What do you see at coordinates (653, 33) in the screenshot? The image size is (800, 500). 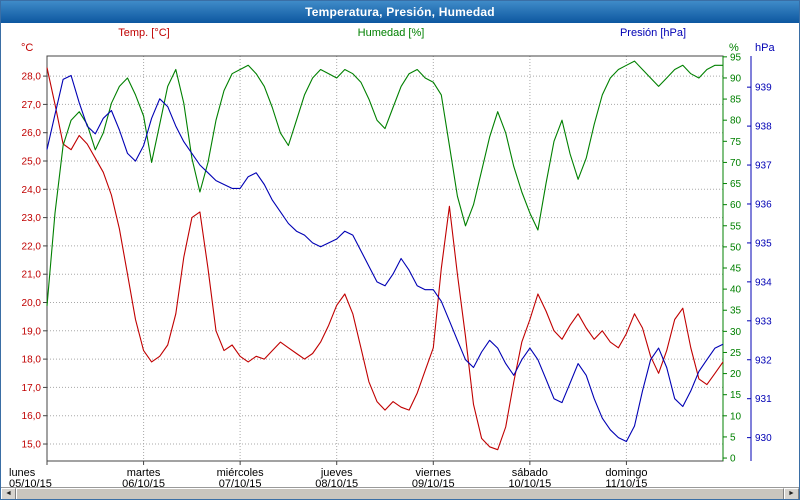 I see `legend-pressure-label: Presión [hPa]` at bounding box center [653, 33].